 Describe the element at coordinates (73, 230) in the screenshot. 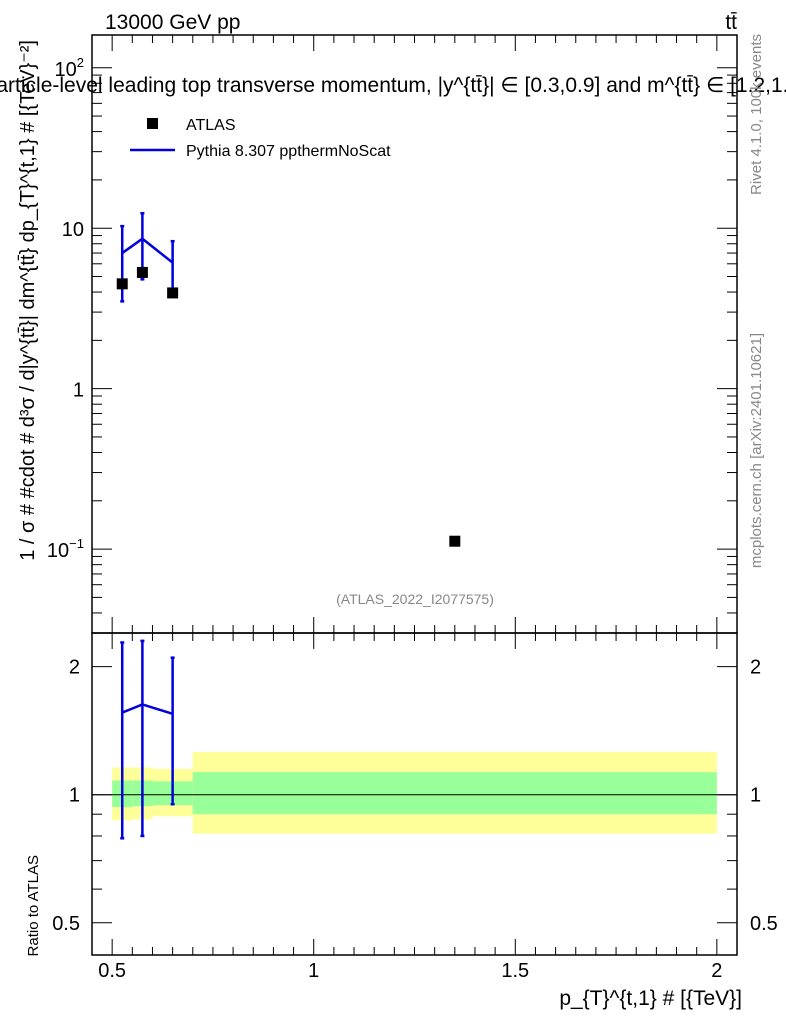

I see `main-y-tick-label: 10` at that location.